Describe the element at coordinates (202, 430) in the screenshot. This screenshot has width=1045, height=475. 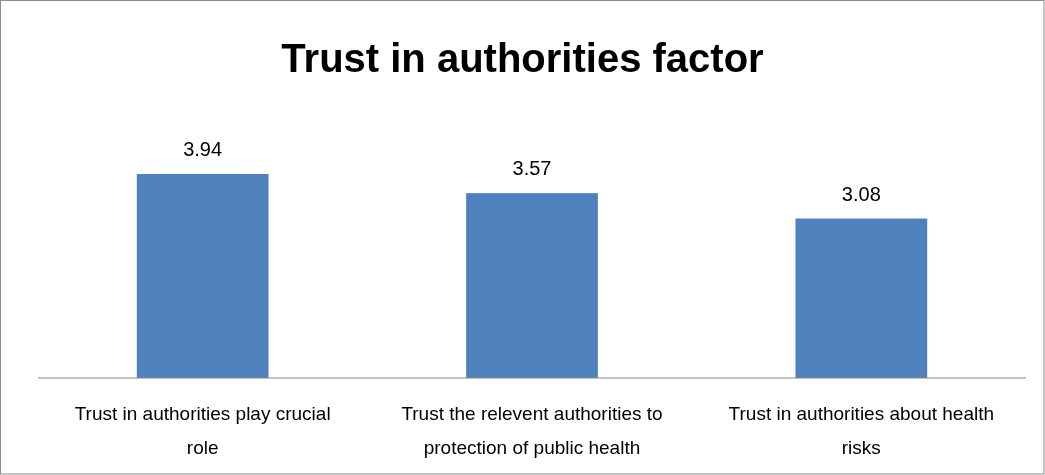
I see `x-tick-label: Trust in authorities play crucial role` at that location.